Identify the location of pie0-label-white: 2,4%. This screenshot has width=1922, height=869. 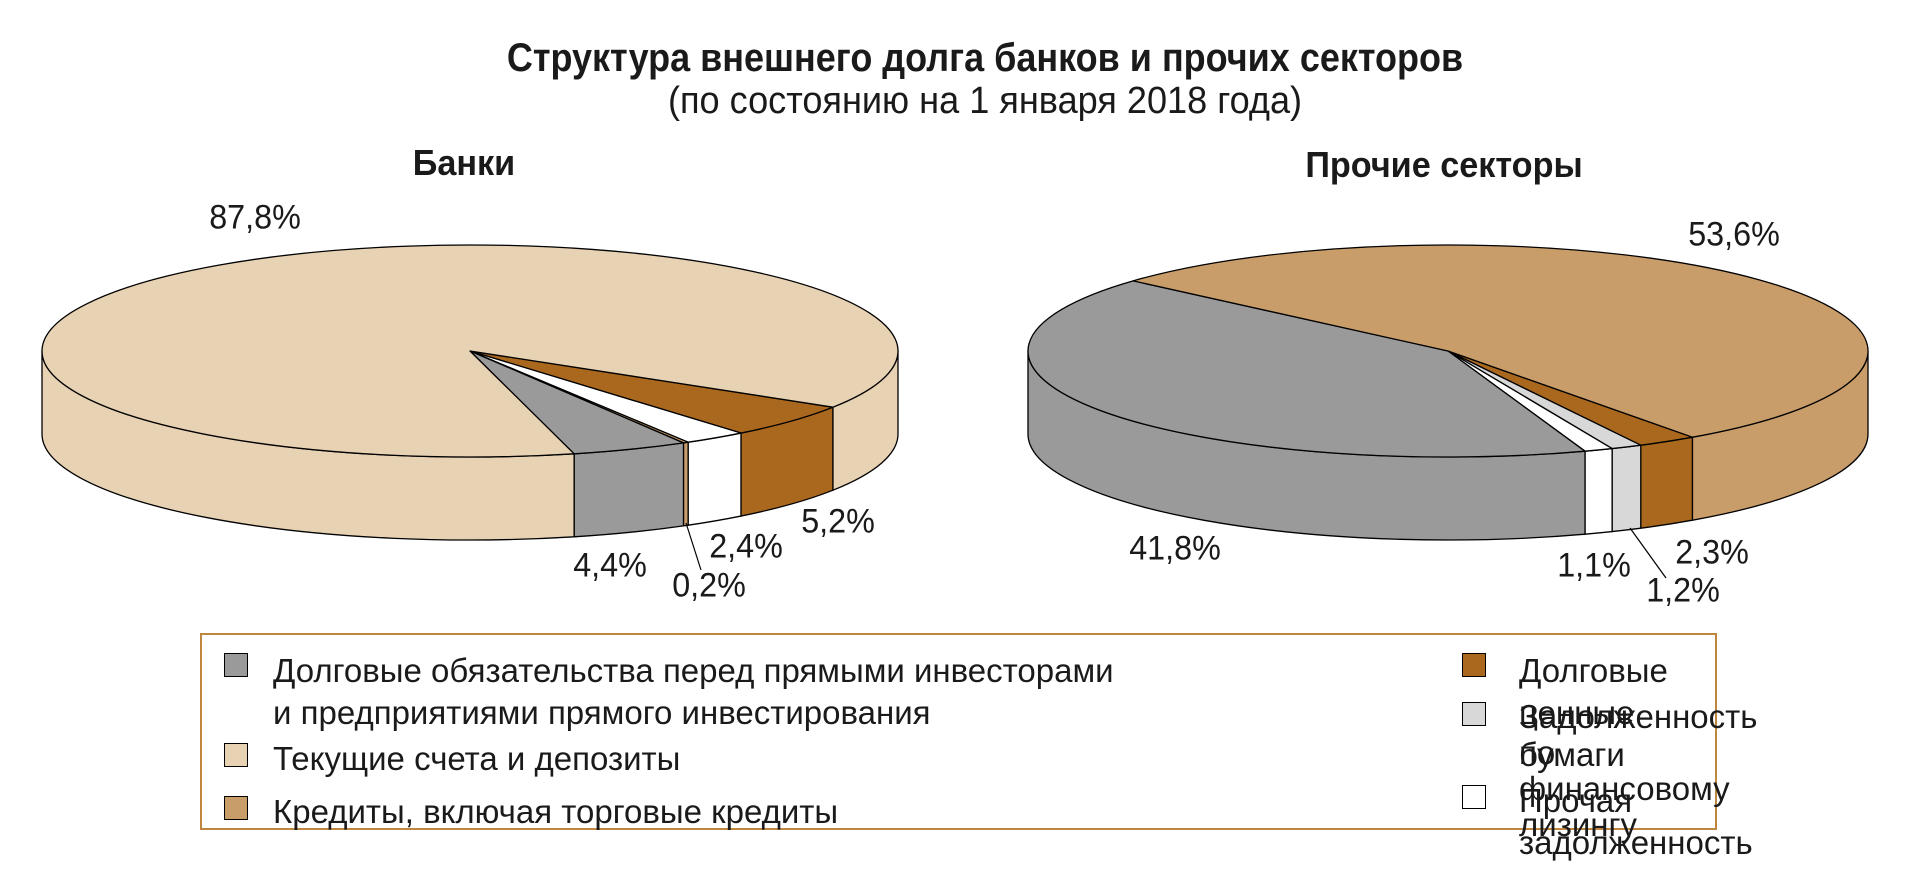
(746, 546).